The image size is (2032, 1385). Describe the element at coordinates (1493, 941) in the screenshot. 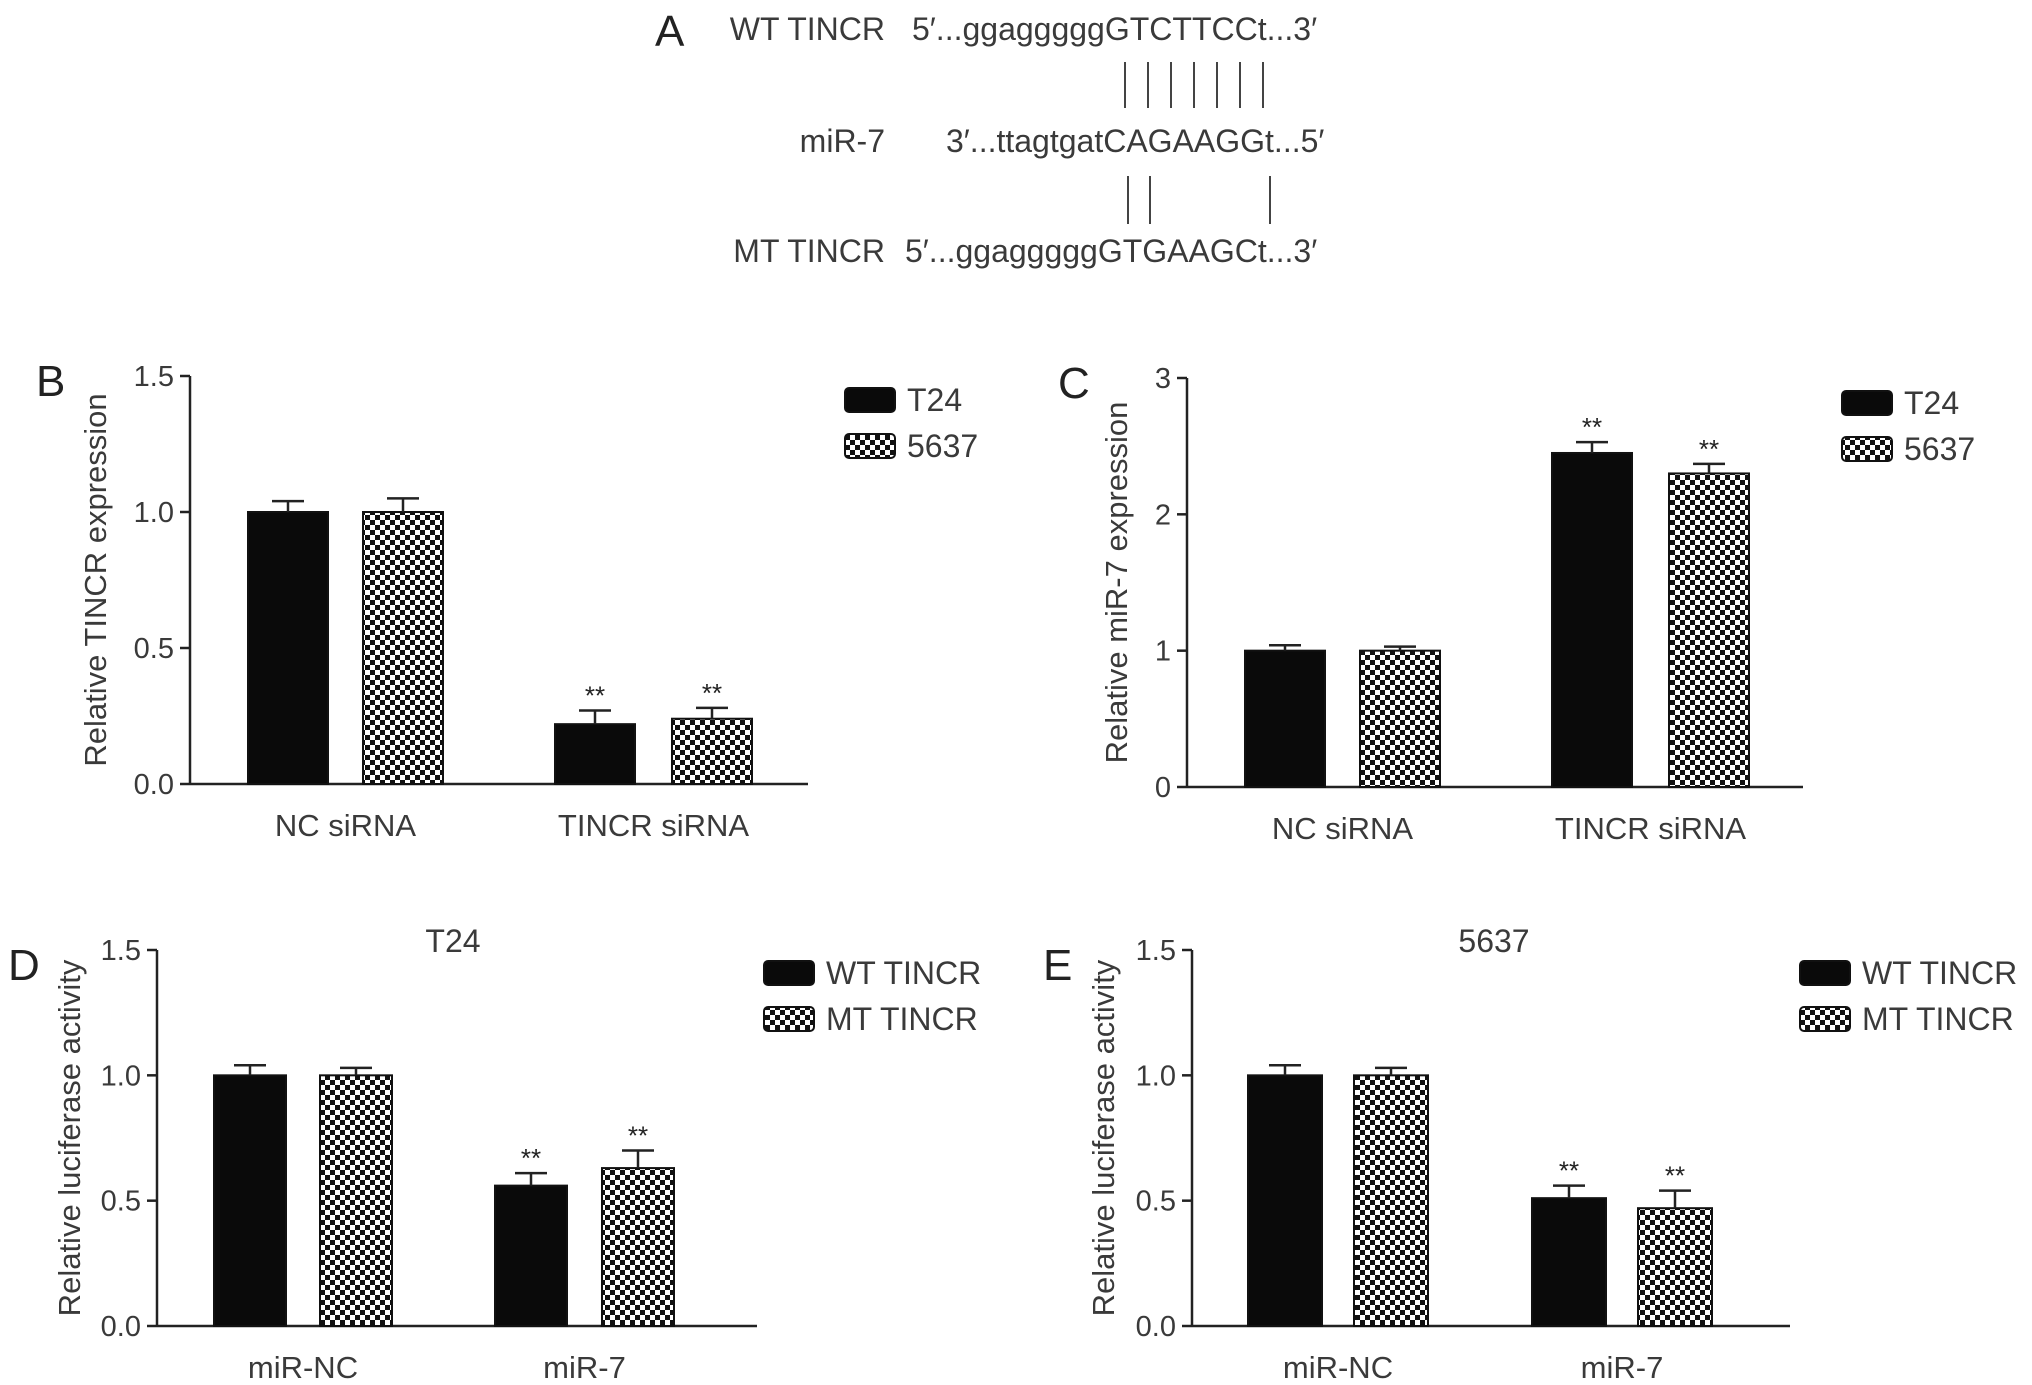

I see `chart-title: 5637` at that location.